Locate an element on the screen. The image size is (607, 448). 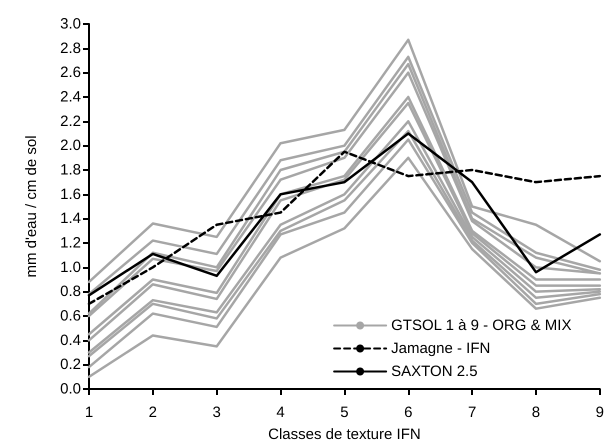
y-tick-label: 0.2 is located at coordinates (70, 365).